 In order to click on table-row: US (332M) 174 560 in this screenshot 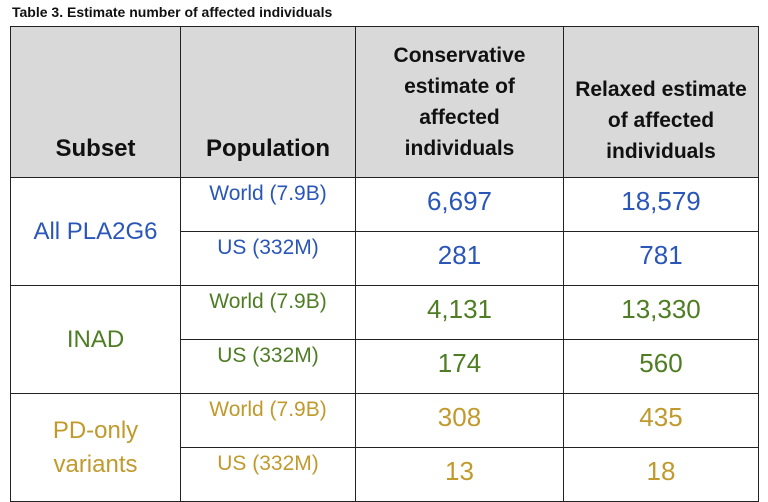, I will do `click(385, 366)`.